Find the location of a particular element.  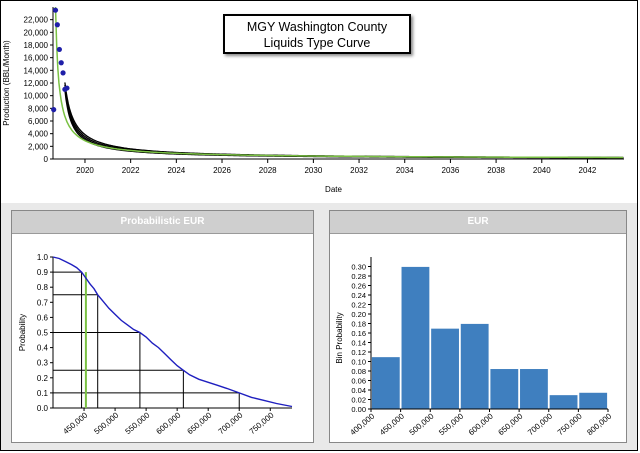

y-tick-label: 0.4 is located at coordinates (43, 348).